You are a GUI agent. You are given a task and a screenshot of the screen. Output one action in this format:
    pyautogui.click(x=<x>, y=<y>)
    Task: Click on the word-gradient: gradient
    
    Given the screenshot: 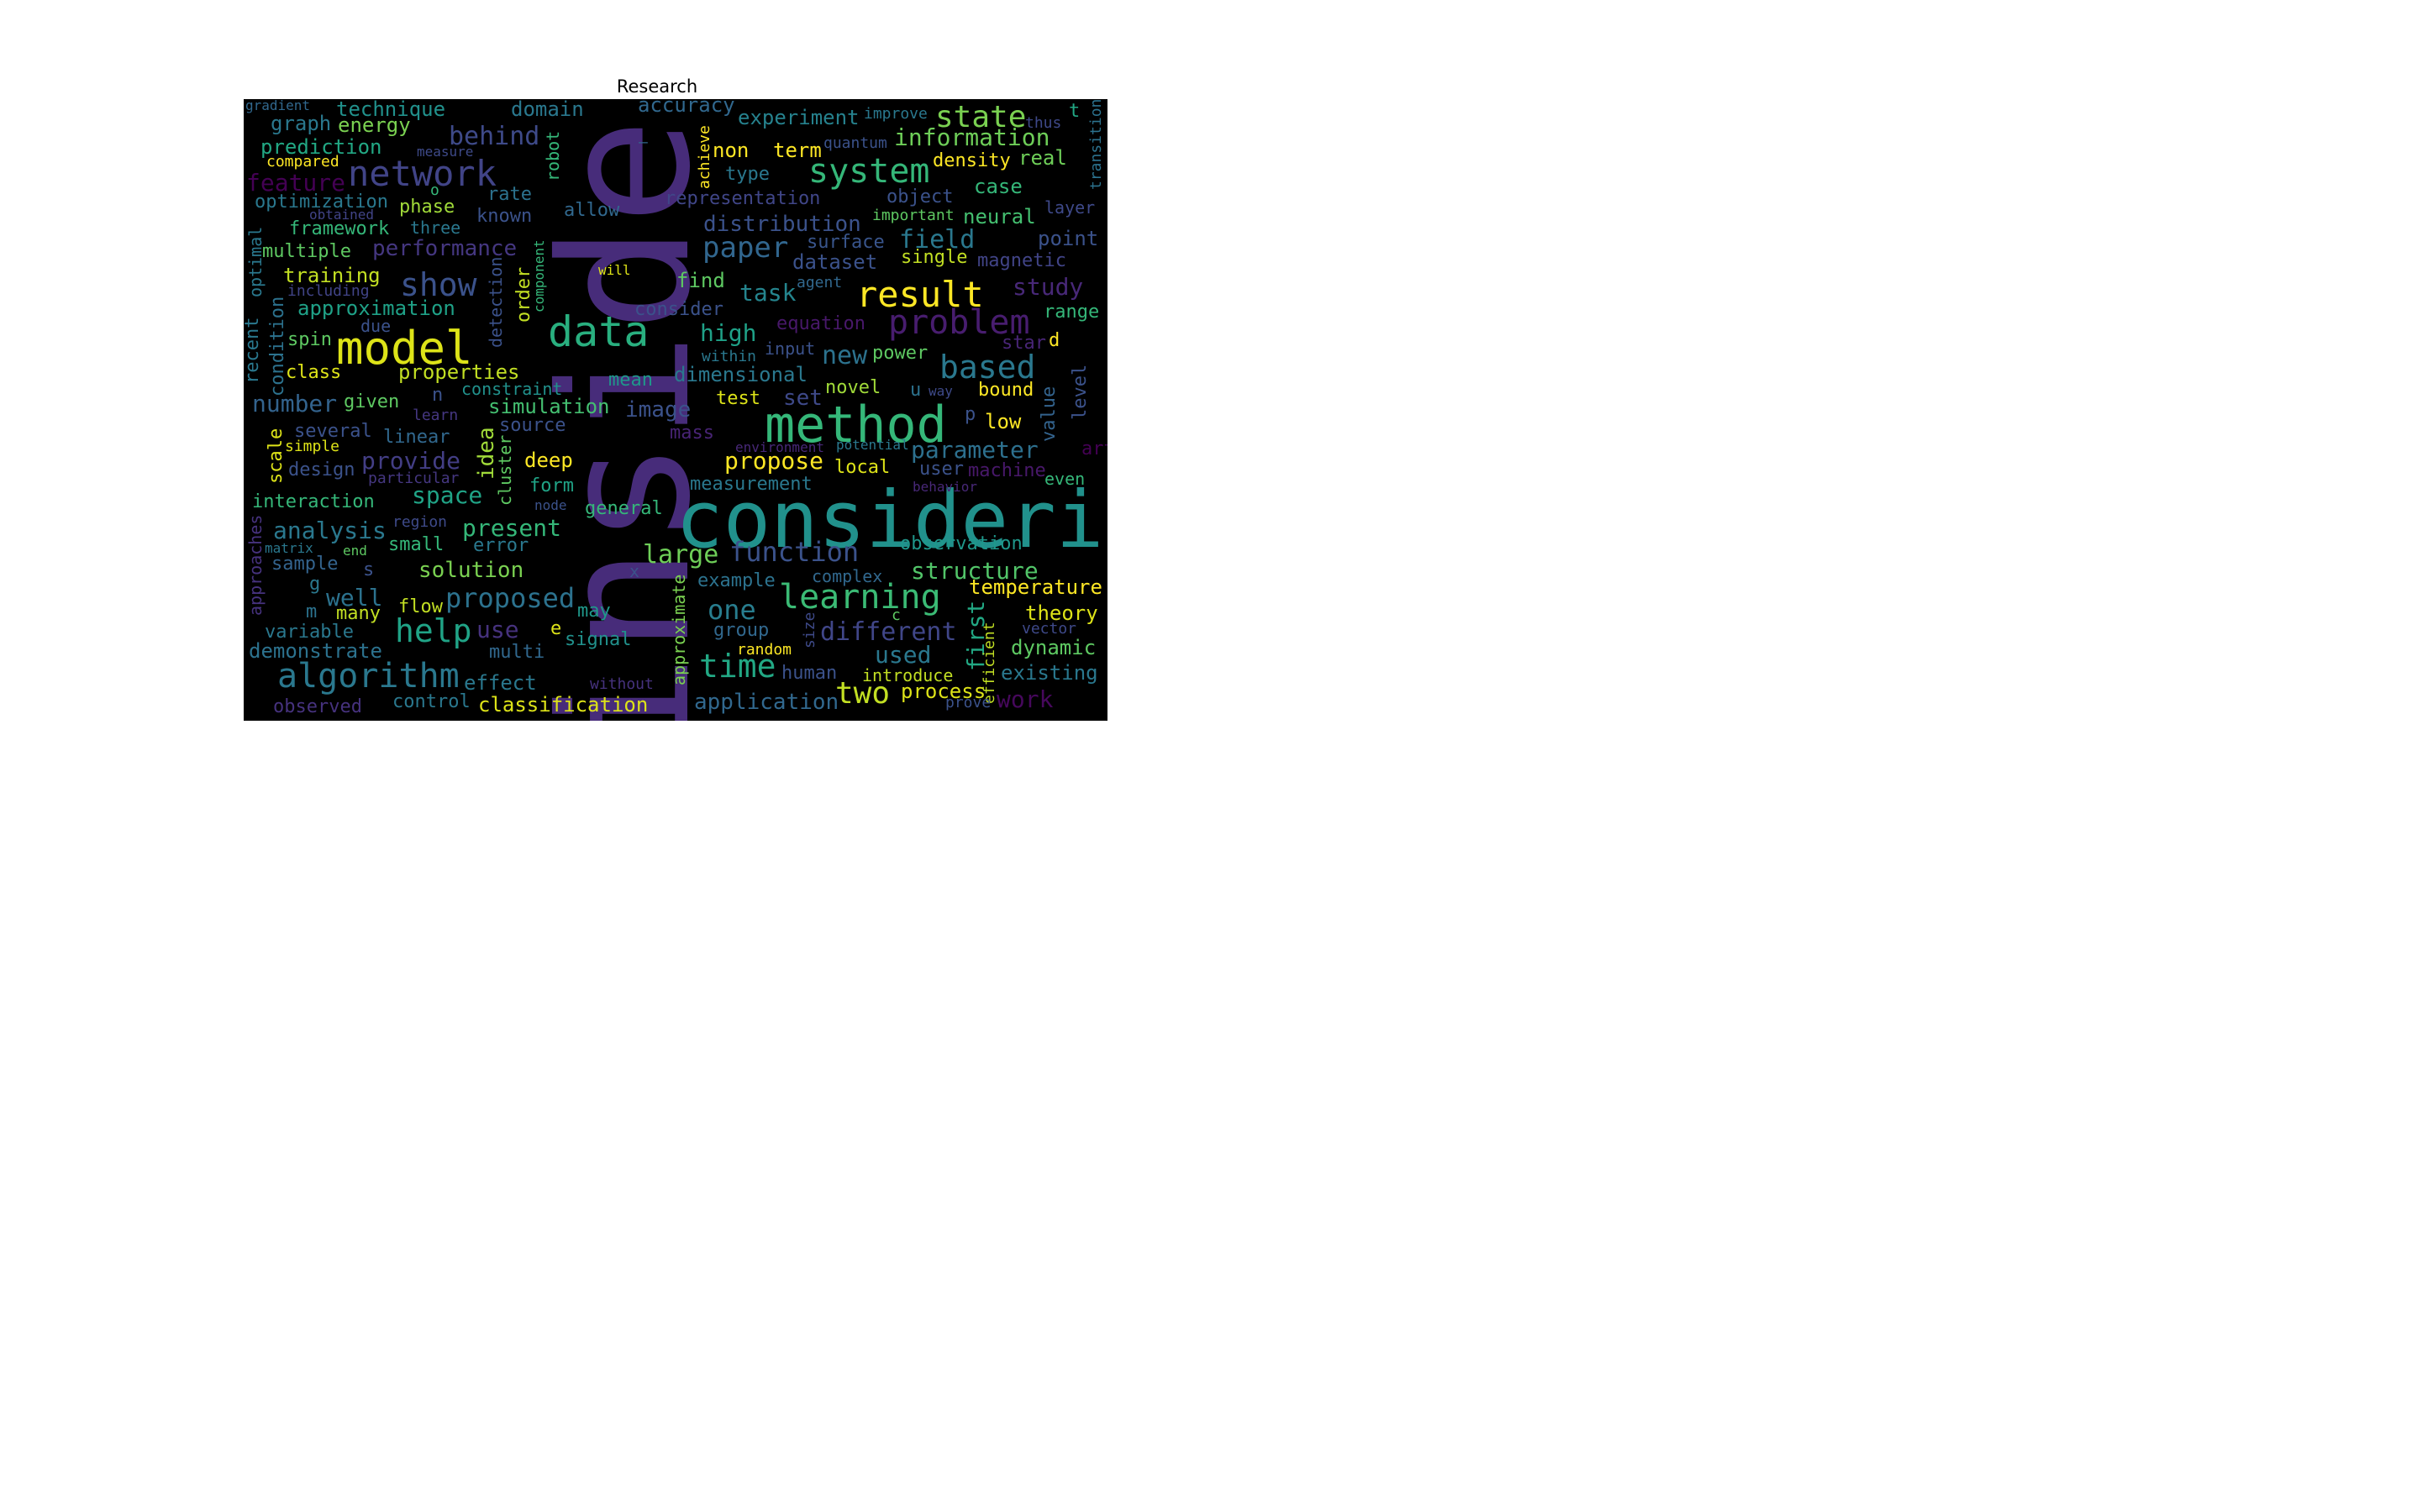 What is the action you would take?
    pyautogui.click(x=278, y=106)
    